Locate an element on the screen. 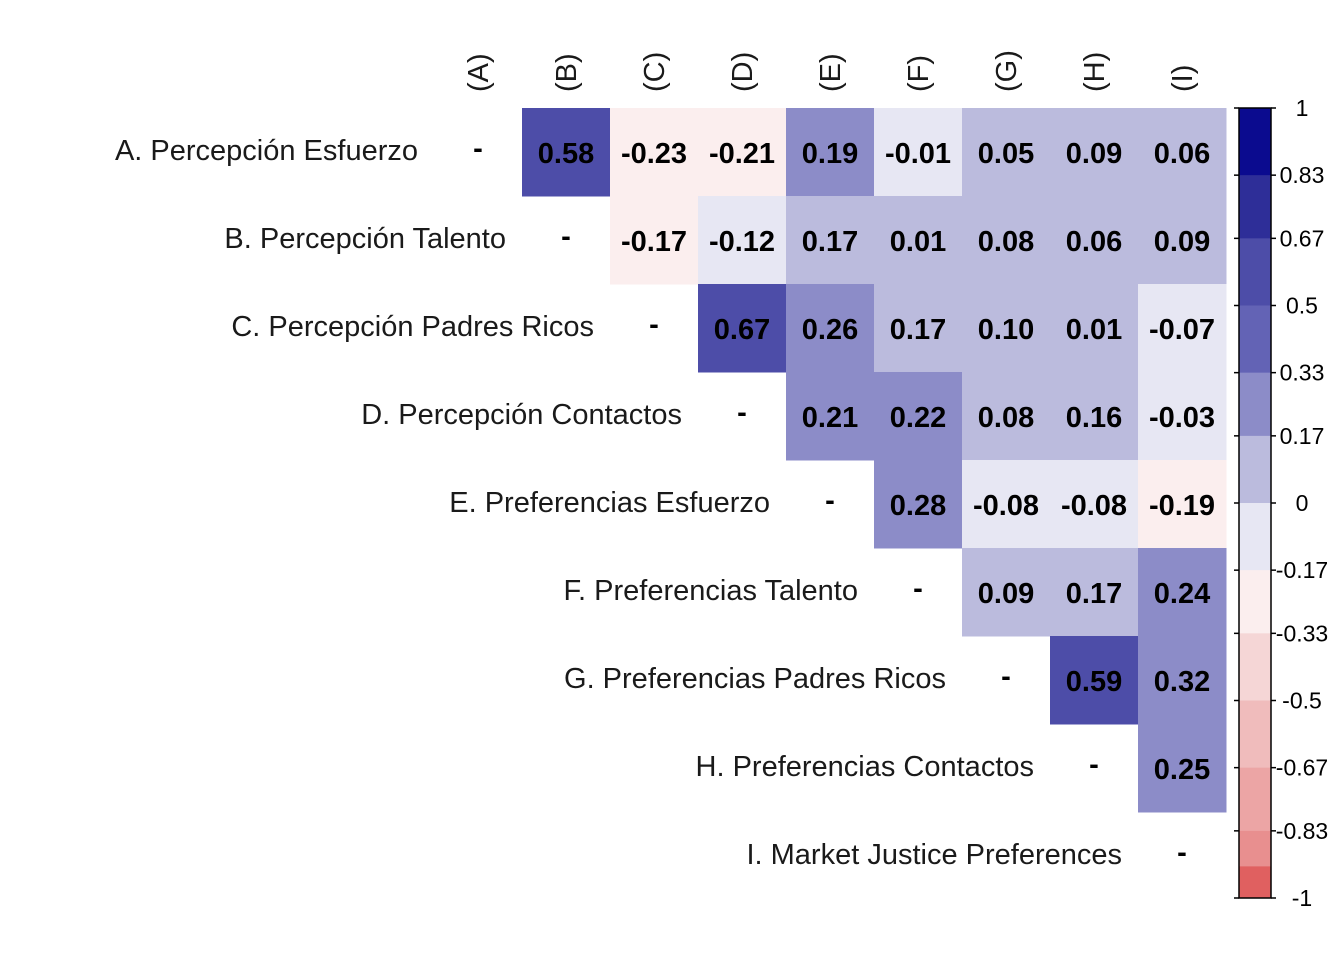 Image resolution: width=1344 pixels, height=960 pixels. cell-value-label: 0.16 is located at coordinates (1094, 418).